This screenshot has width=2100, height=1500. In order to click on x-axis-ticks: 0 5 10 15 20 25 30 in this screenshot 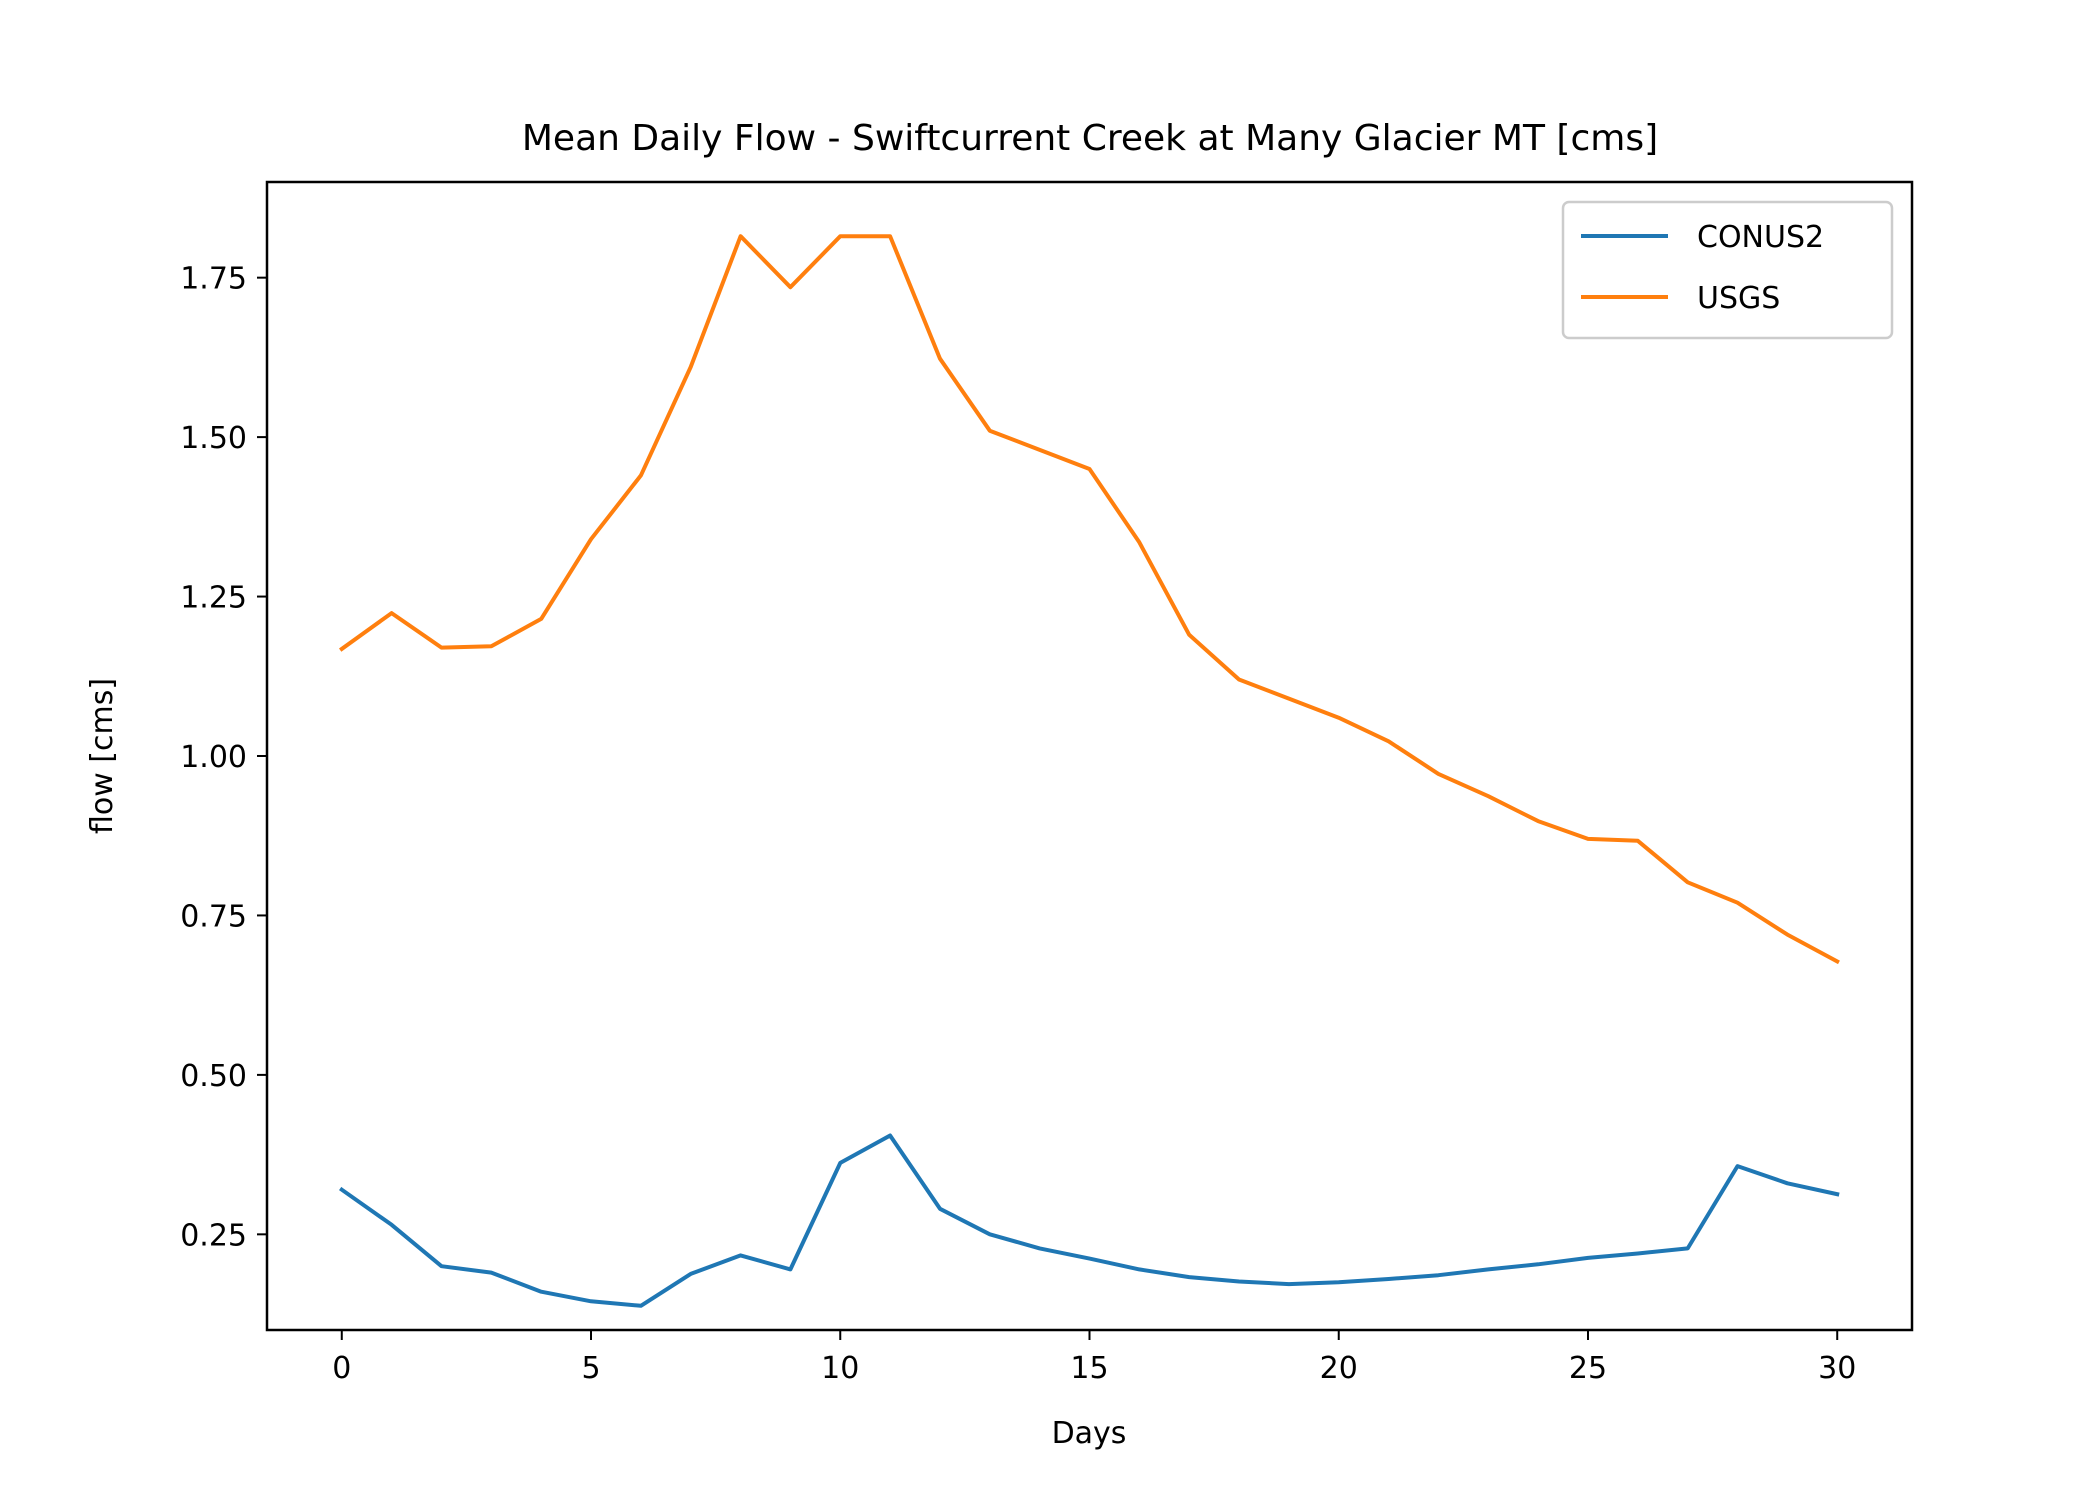, I will do `click(1094, 1358)`.